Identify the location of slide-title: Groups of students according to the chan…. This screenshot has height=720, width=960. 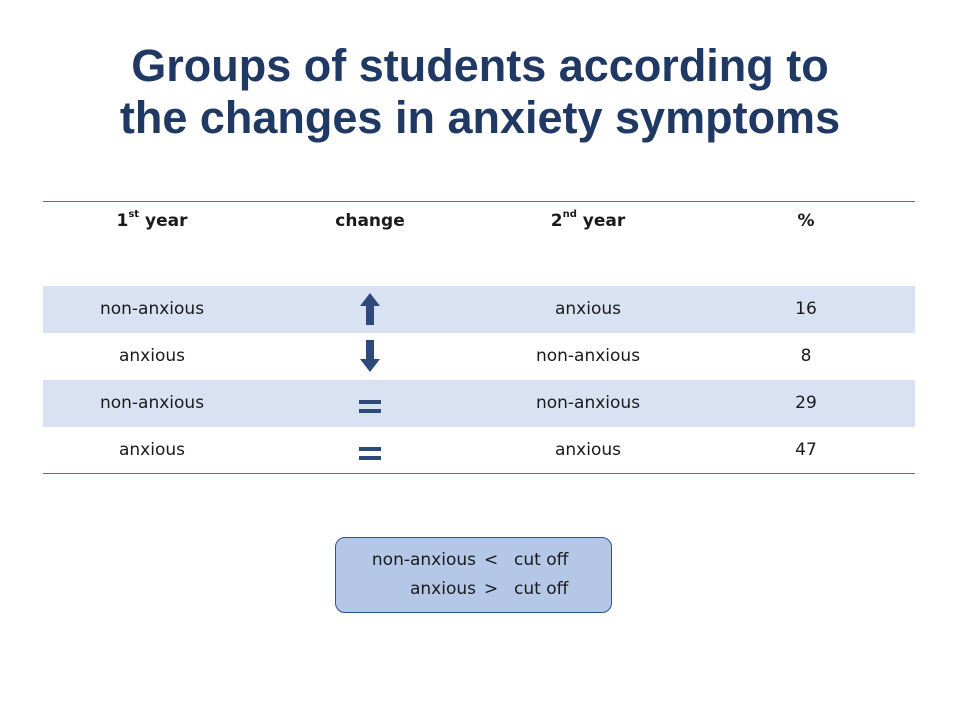
(480, 92).